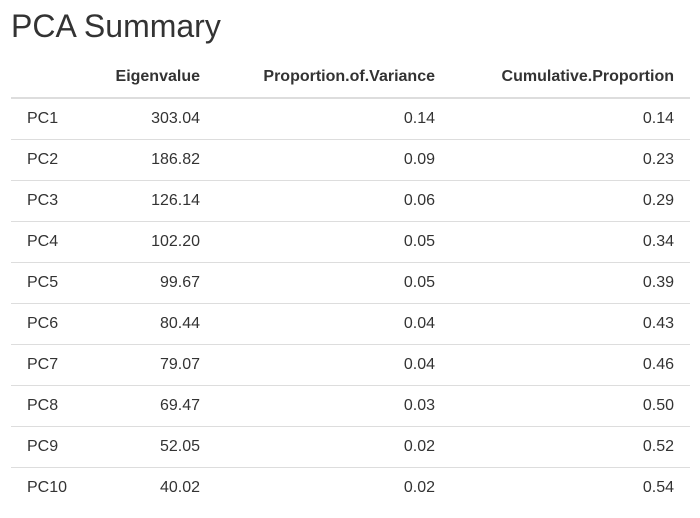  Describe the element at coordinates (116, 26) in the screenshot. I see `page-title: PCA Summary` at that location.